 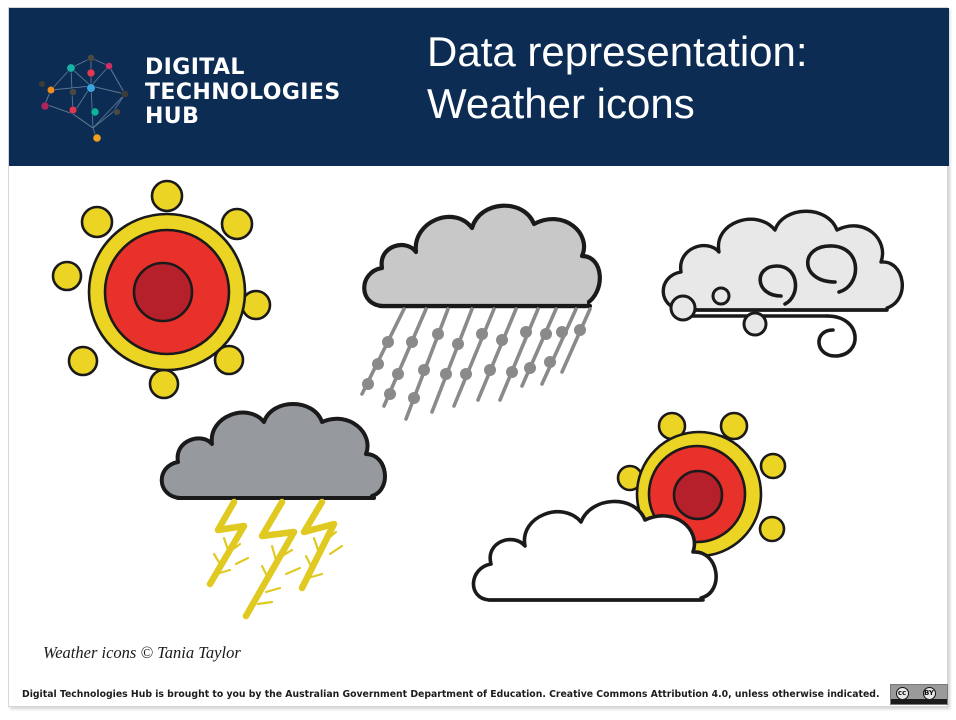 What do you see at coordinates (243, 92) in the screenshot?
I see `brand-logo-wordmark: DIGITAL TECHNOLOGIES HUB` at bounding box center [243, 92].